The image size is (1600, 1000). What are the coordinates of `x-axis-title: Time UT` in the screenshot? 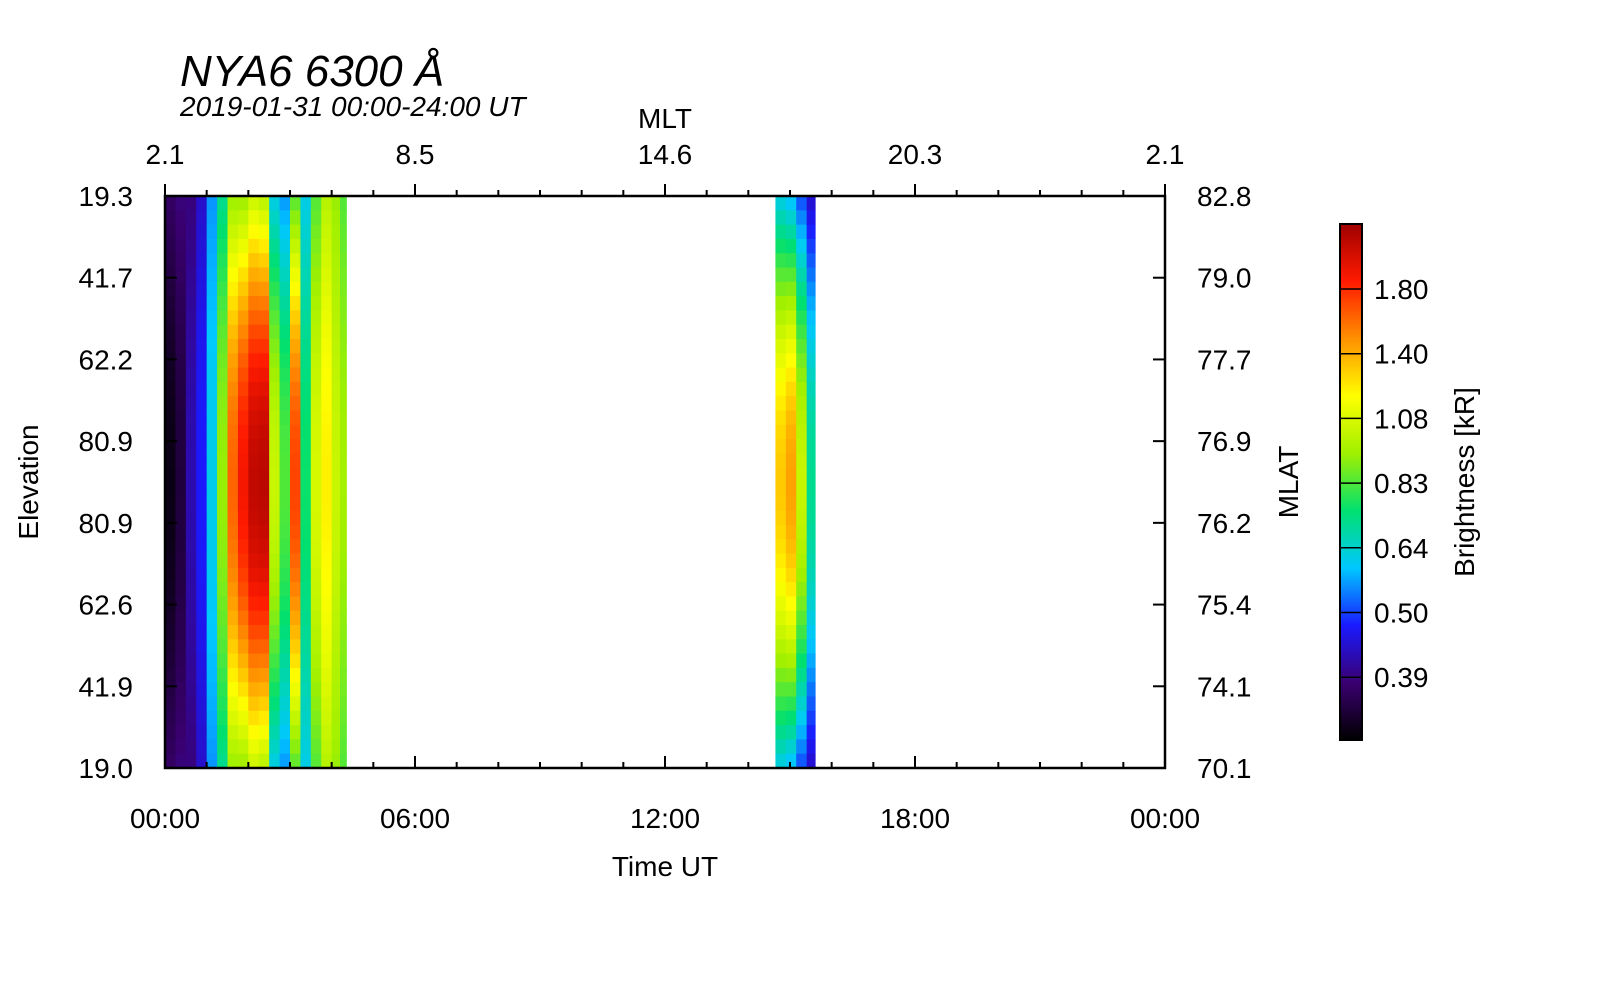 It's located at (665, 866).